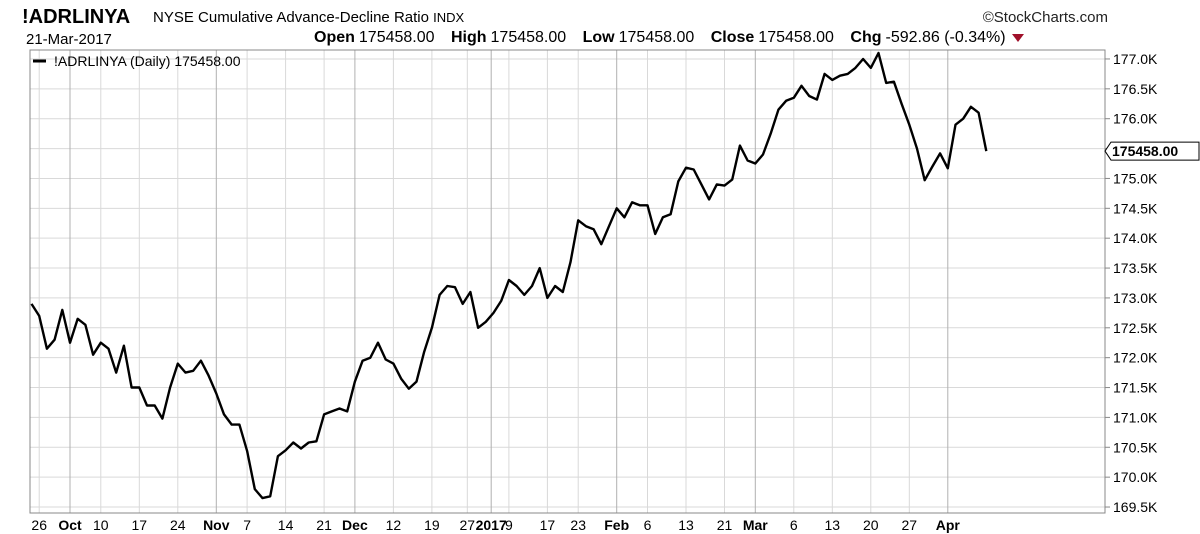  I want to click on low-value: 175458.00, so click(656, 37).